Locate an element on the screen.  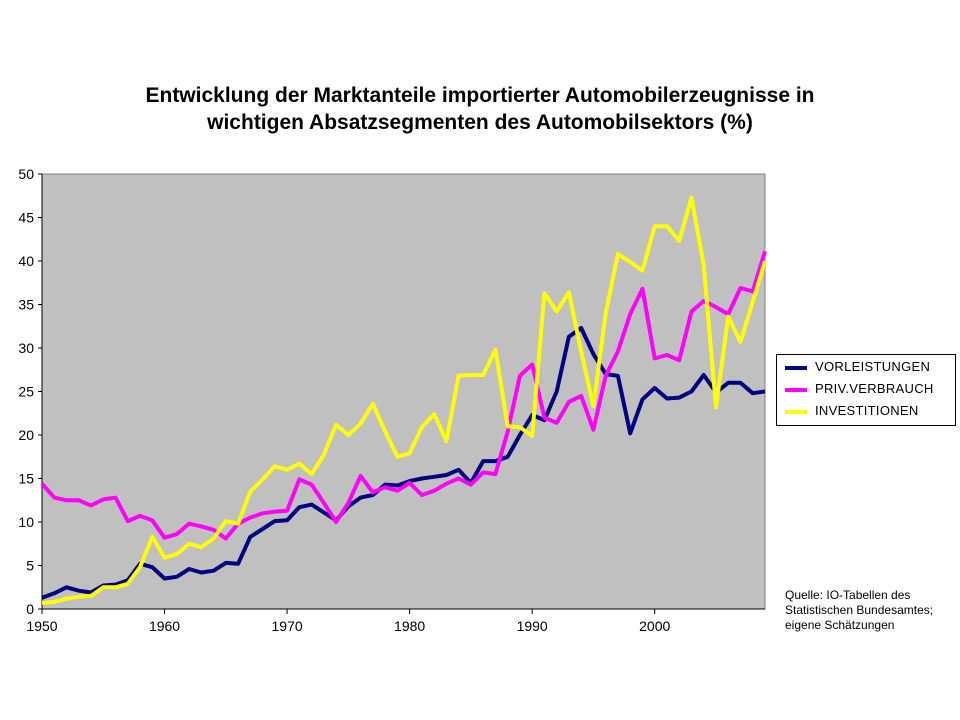
y-tick-label: 10 is located at coordinates (26, 522).